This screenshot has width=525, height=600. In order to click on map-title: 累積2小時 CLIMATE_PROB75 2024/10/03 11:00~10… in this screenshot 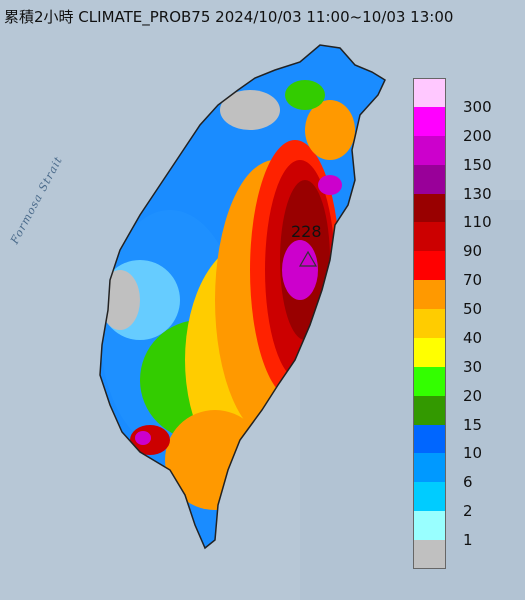, I will do `click(229, 17)`.